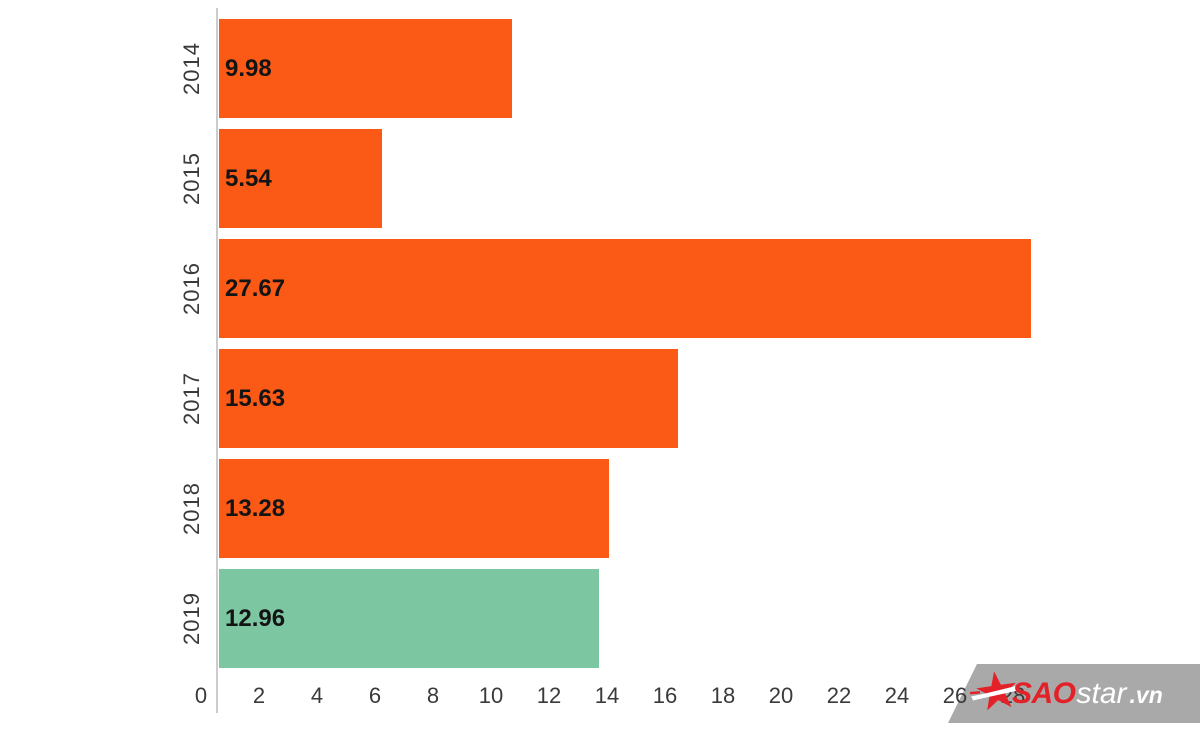 The height and width of the screenshot is (746, 1200). What do you see at coordinates (689, 618) in the screenshot?
I see `bar-row: 2019 12.96` at bounding box center [689, 618].